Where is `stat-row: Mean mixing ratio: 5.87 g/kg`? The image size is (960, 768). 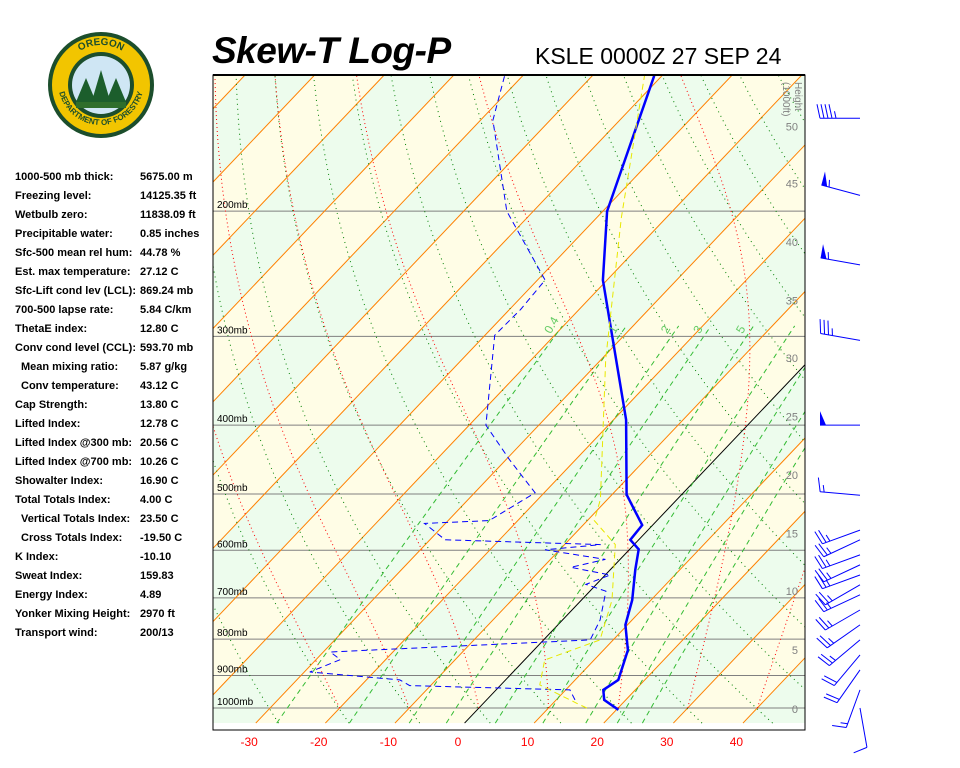 stat-row: Mean mixing ratio: 5.87 g/kg is located at coordinates (115, 367).